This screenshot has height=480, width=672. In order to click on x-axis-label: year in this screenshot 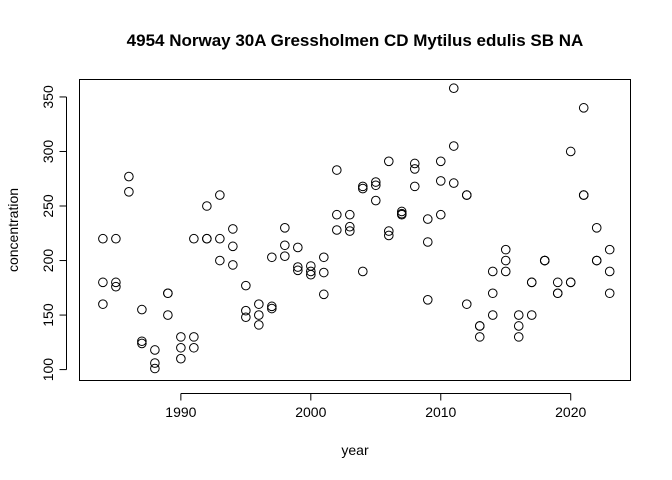, I will do `click(355, 450)`.